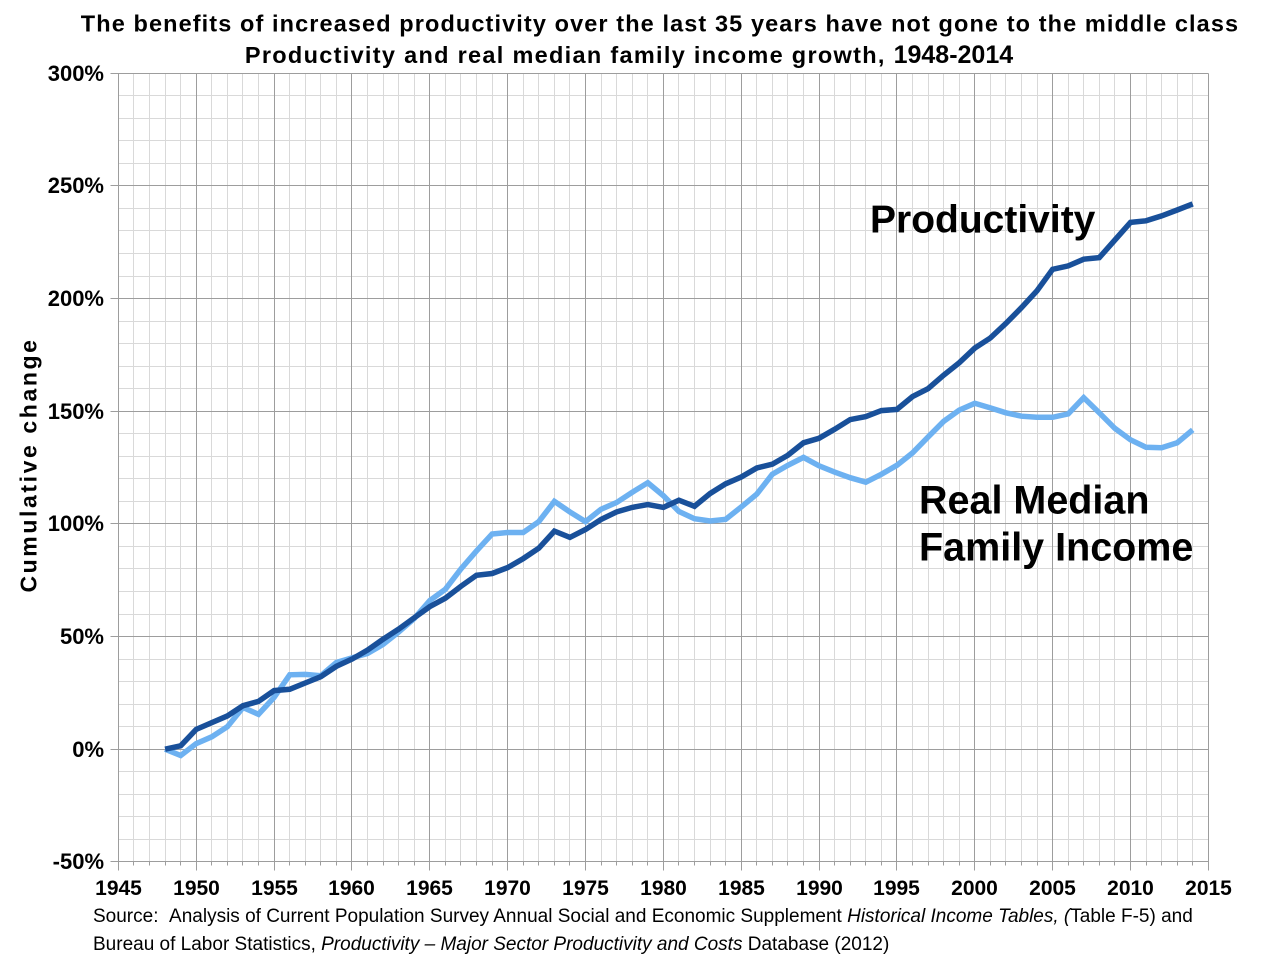 Image resolution: width=1280 pixels, height=960 pixels. What do you see at coordinates (76, 298) in the screenshot?
I see `svg-text: 200%` at bounding box center [76, 298].